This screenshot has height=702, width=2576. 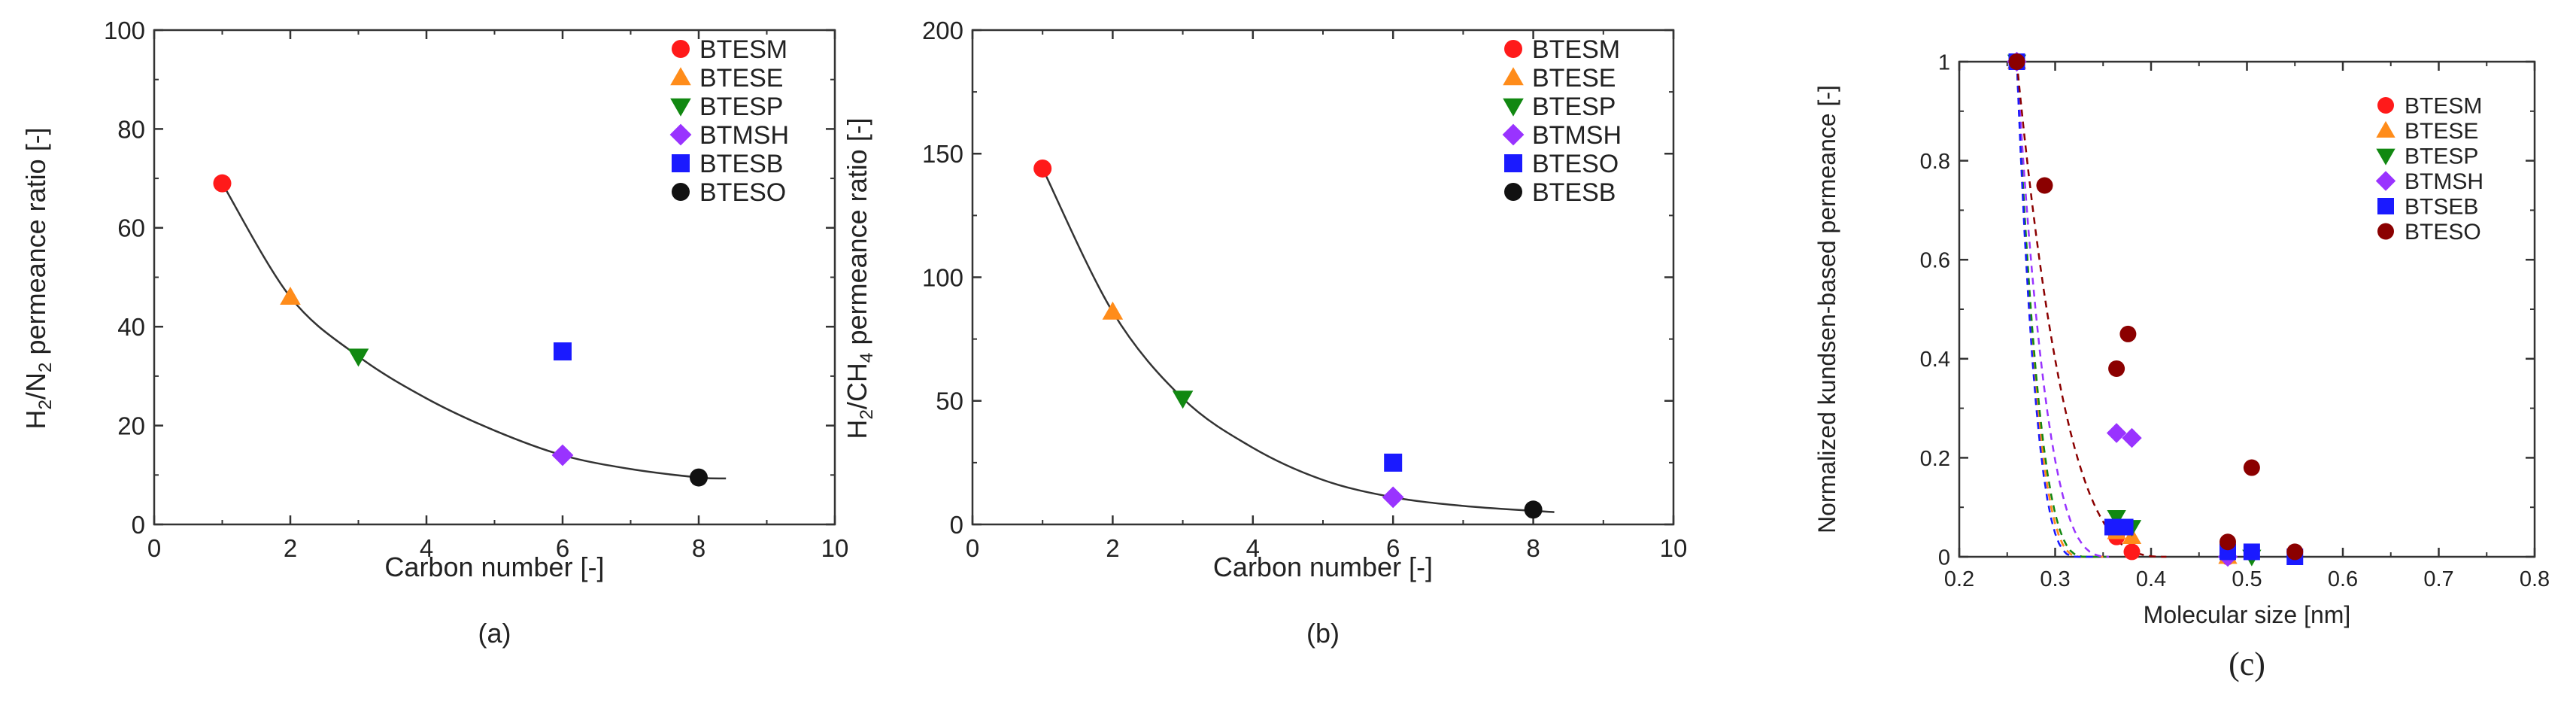 I want to click on legend-marker-btseb, so click(x=2385, y=206).